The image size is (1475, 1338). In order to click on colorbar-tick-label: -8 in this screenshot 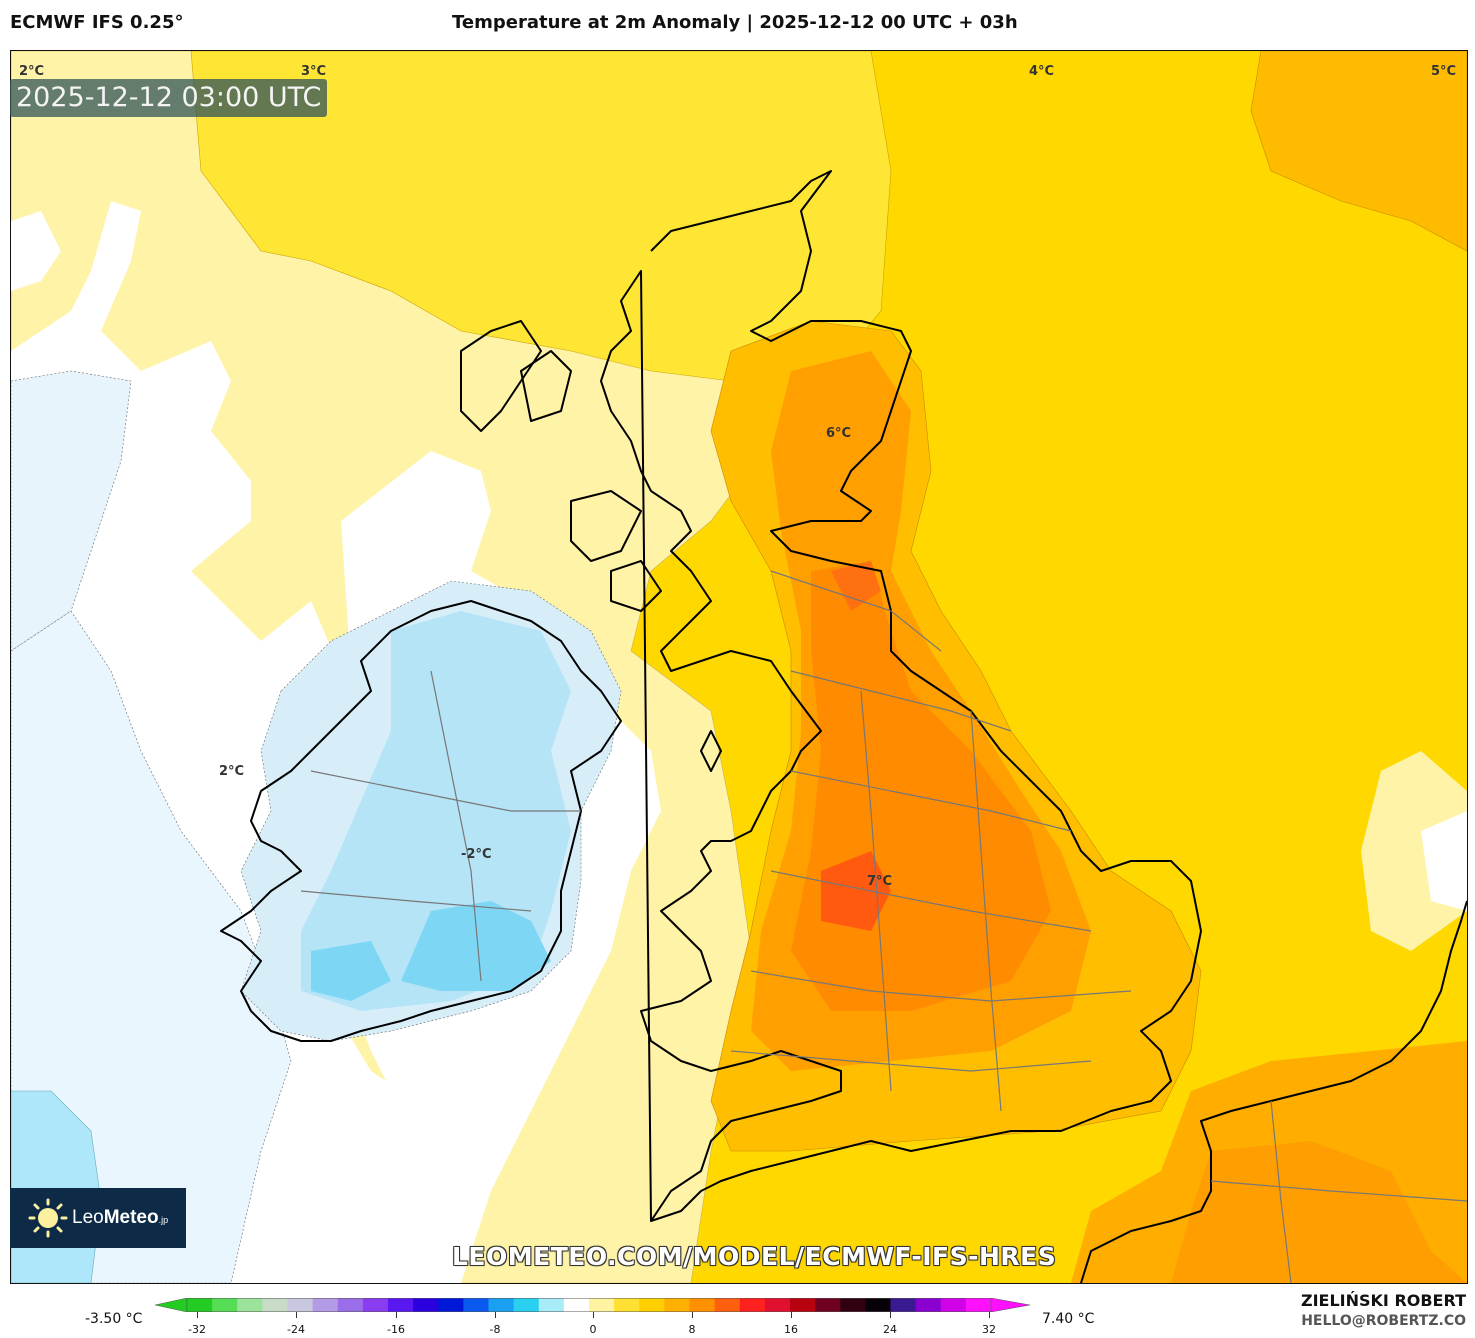, I will do `click(495, 1329)`.